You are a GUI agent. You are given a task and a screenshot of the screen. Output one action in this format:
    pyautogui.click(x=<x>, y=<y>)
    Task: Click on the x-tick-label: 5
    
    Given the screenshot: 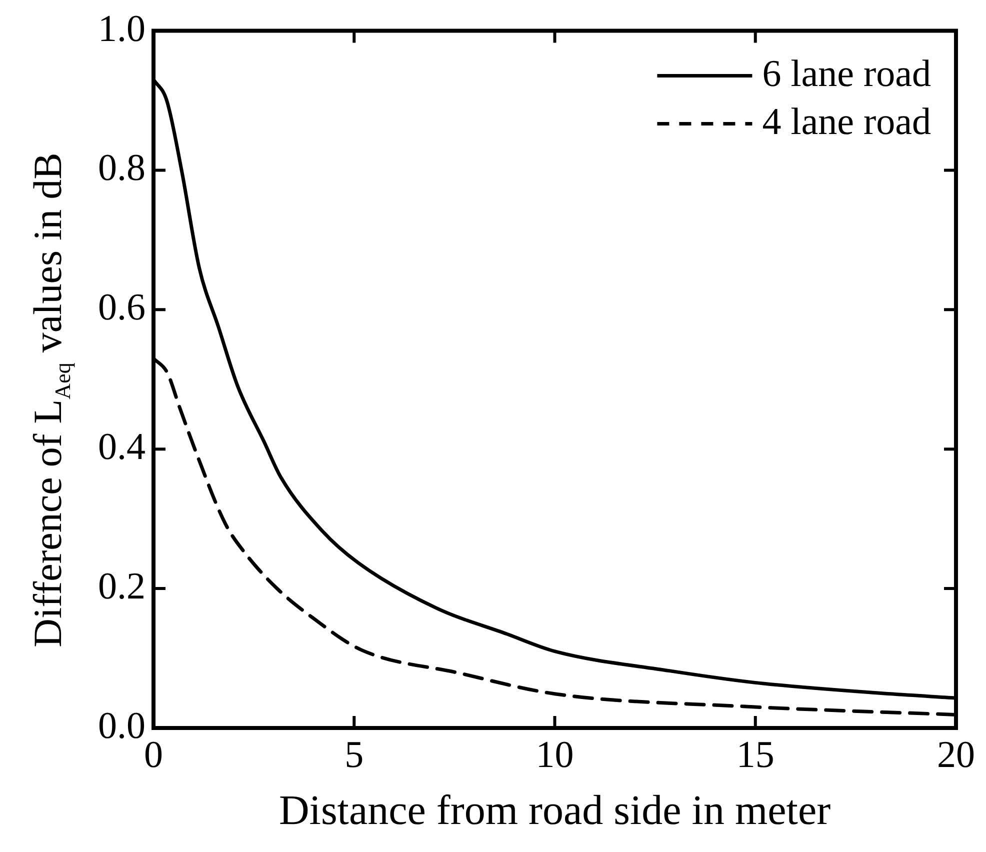 What is the action you would take?
    pyautogui.click(x=354, y=755)
    